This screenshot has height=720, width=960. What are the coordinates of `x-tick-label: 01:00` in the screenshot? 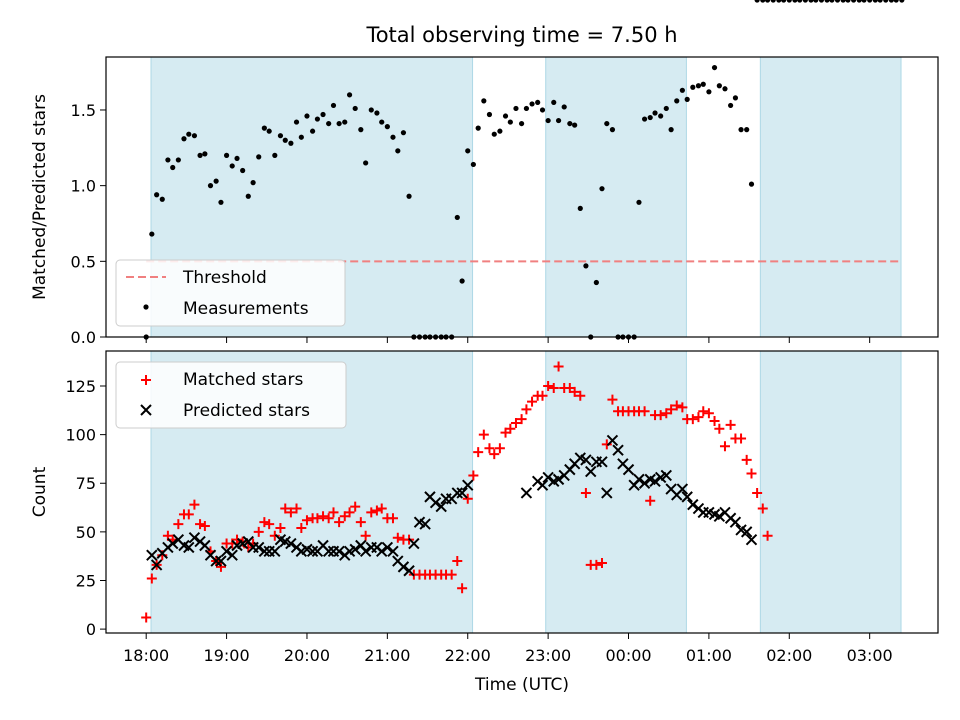 It's located at (709, 655).